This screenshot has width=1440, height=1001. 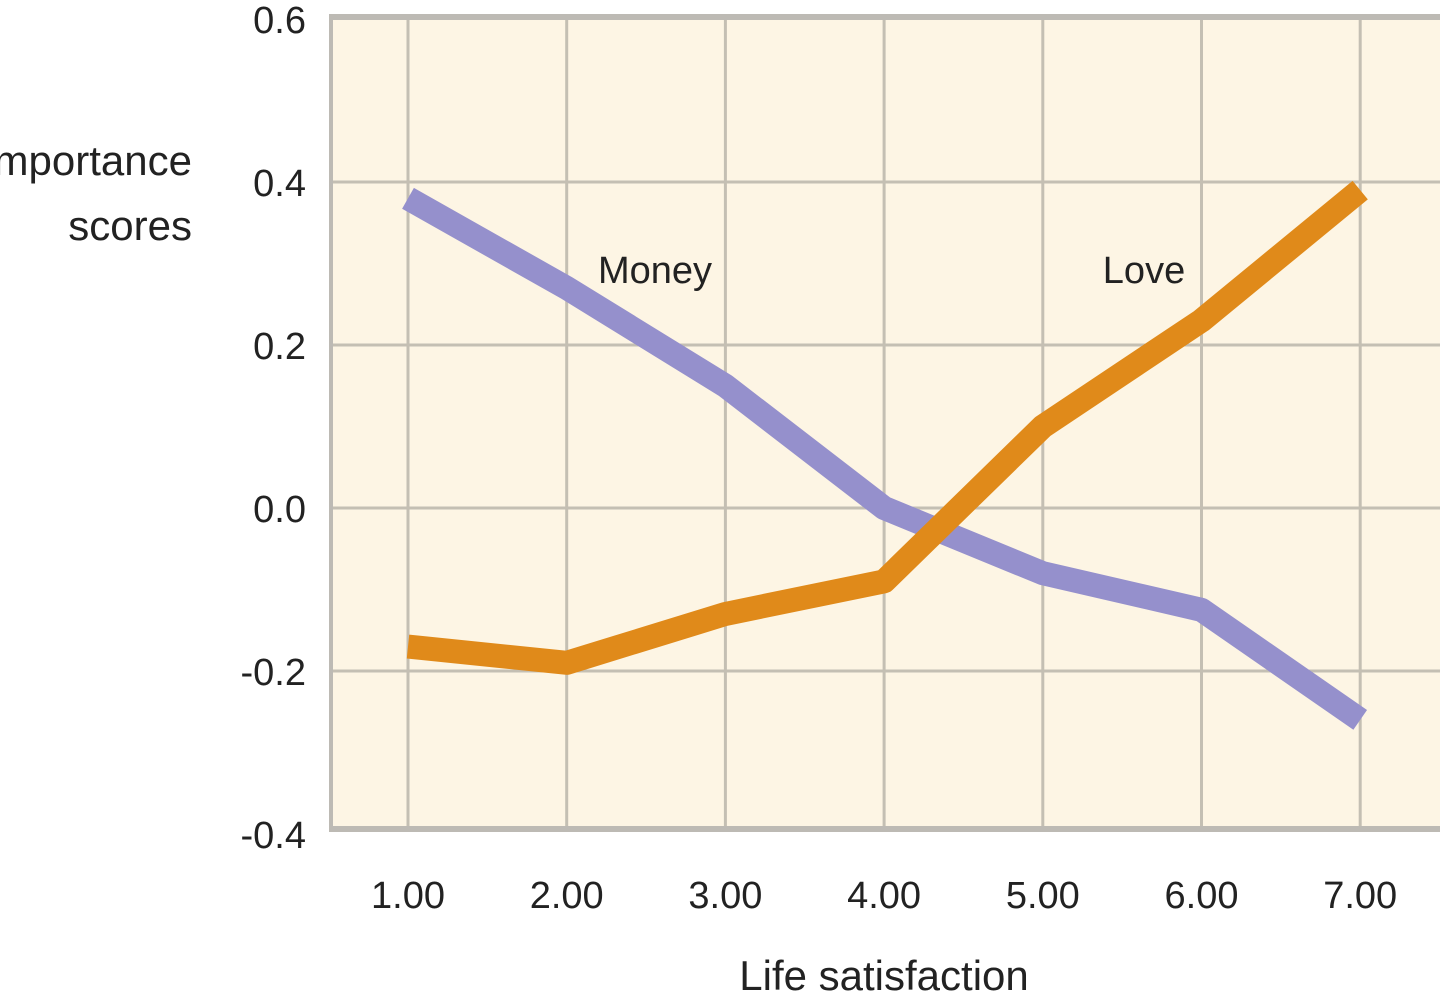 I want to click on x-tick-label: 3.00, so click(x=725, y=896).